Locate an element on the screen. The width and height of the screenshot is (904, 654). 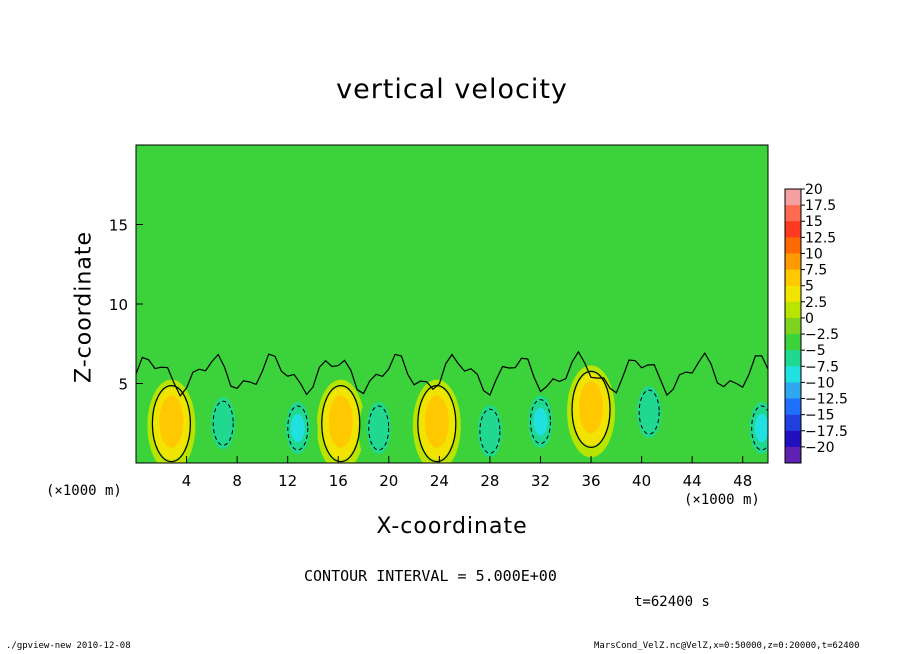
x-tick-label: 8 is located at coordinates (237, 481).